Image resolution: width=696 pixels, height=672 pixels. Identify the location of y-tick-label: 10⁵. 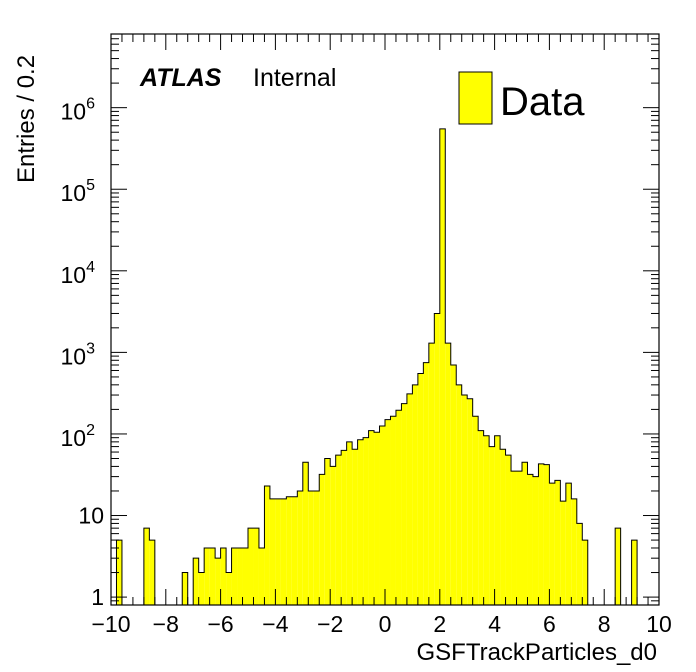
(78, 191).